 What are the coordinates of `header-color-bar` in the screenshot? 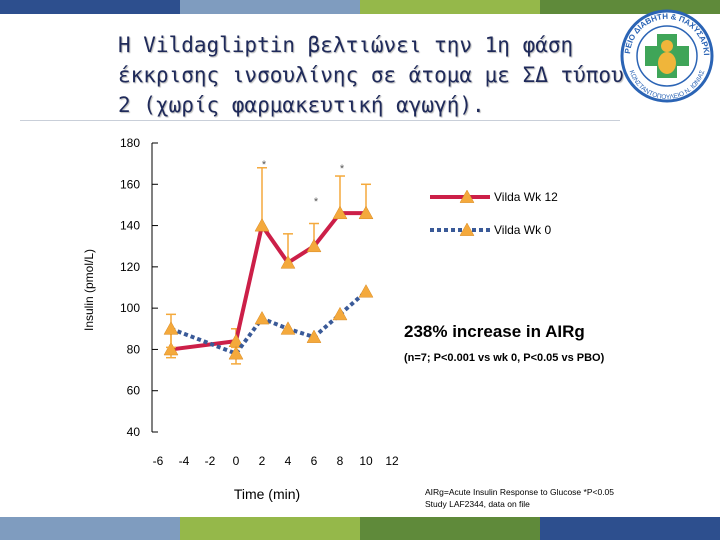 It's located at (360, 7).